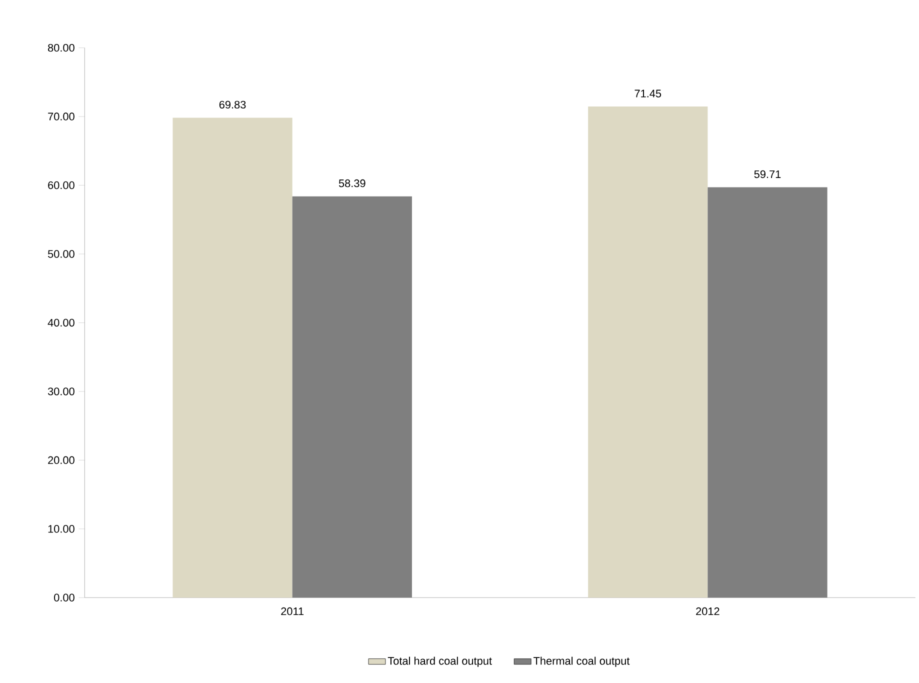 This screenshot has height=683, width=919. I want to click on data-label: 58.39, so click(352, 183).